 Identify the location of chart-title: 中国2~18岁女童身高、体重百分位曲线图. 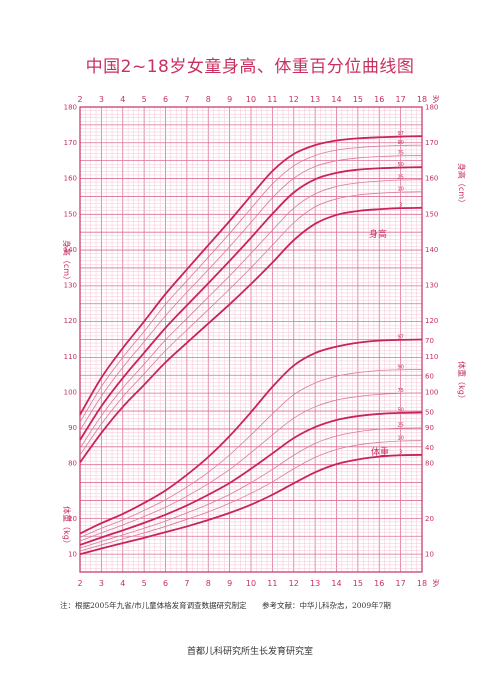
(250, 67).